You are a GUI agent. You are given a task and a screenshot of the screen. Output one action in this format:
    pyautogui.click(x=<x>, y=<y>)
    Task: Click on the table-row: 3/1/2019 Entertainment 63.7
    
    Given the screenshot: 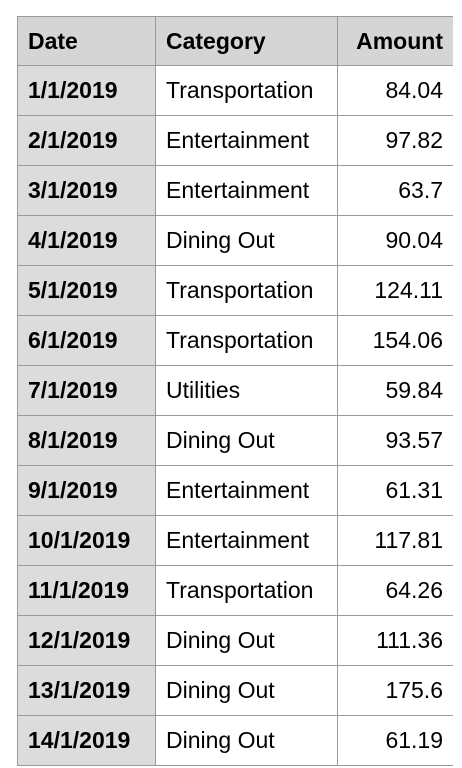 What is the action you would take?
    pyautogui.click(x=235, y=190)
    